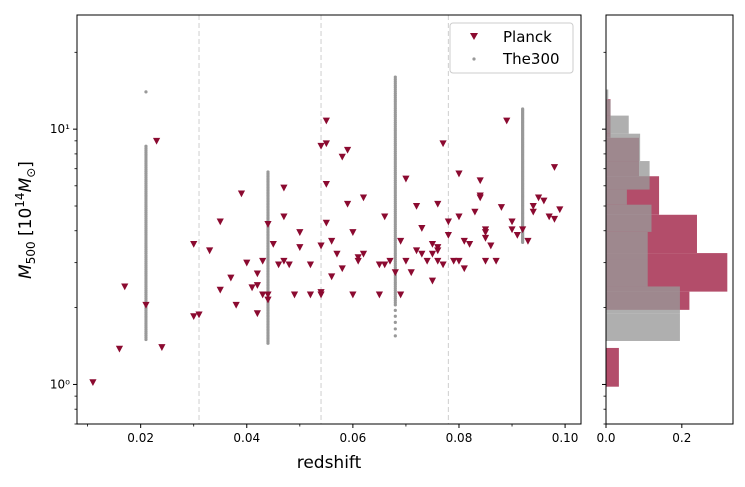 This screenshot has width=745, height=487. What do you see at coordinates (246, 438) in the screenshot?
I see `x-tick-label: 0.04` at bounding box center [246, 438].